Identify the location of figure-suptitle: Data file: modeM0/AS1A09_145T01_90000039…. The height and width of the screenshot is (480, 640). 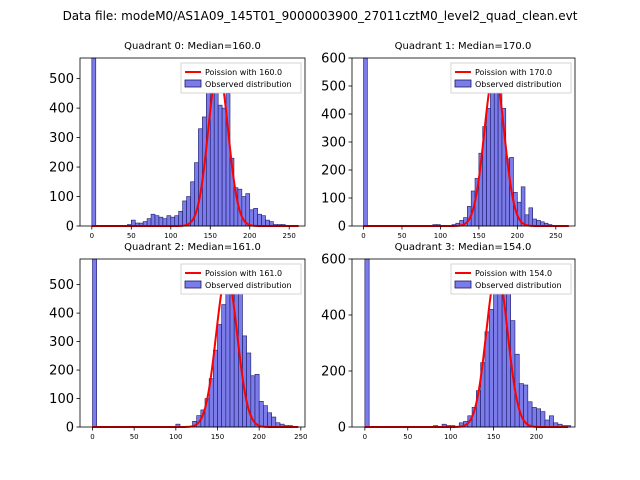
(320, 16).